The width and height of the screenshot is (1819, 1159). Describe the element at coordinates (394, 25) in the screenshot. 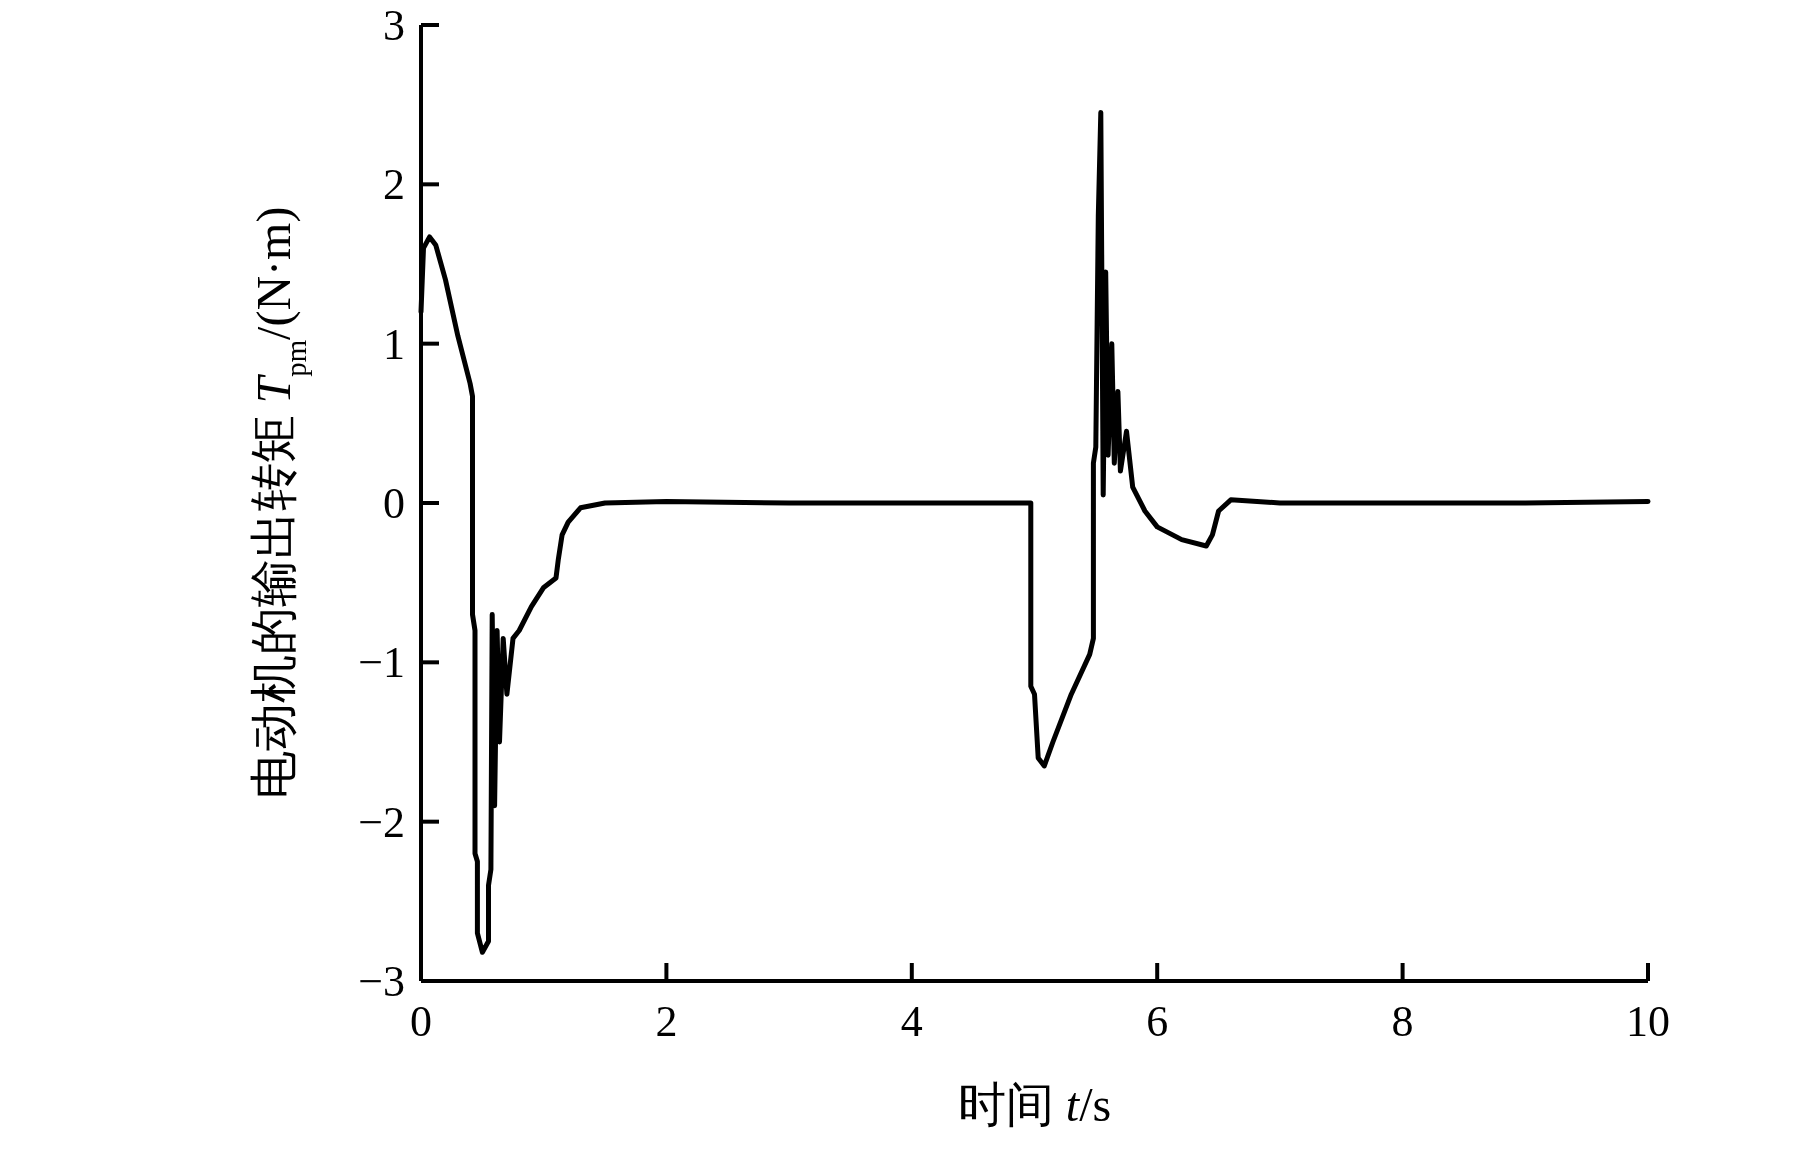

I see `y-tick-label: 3` at that location.